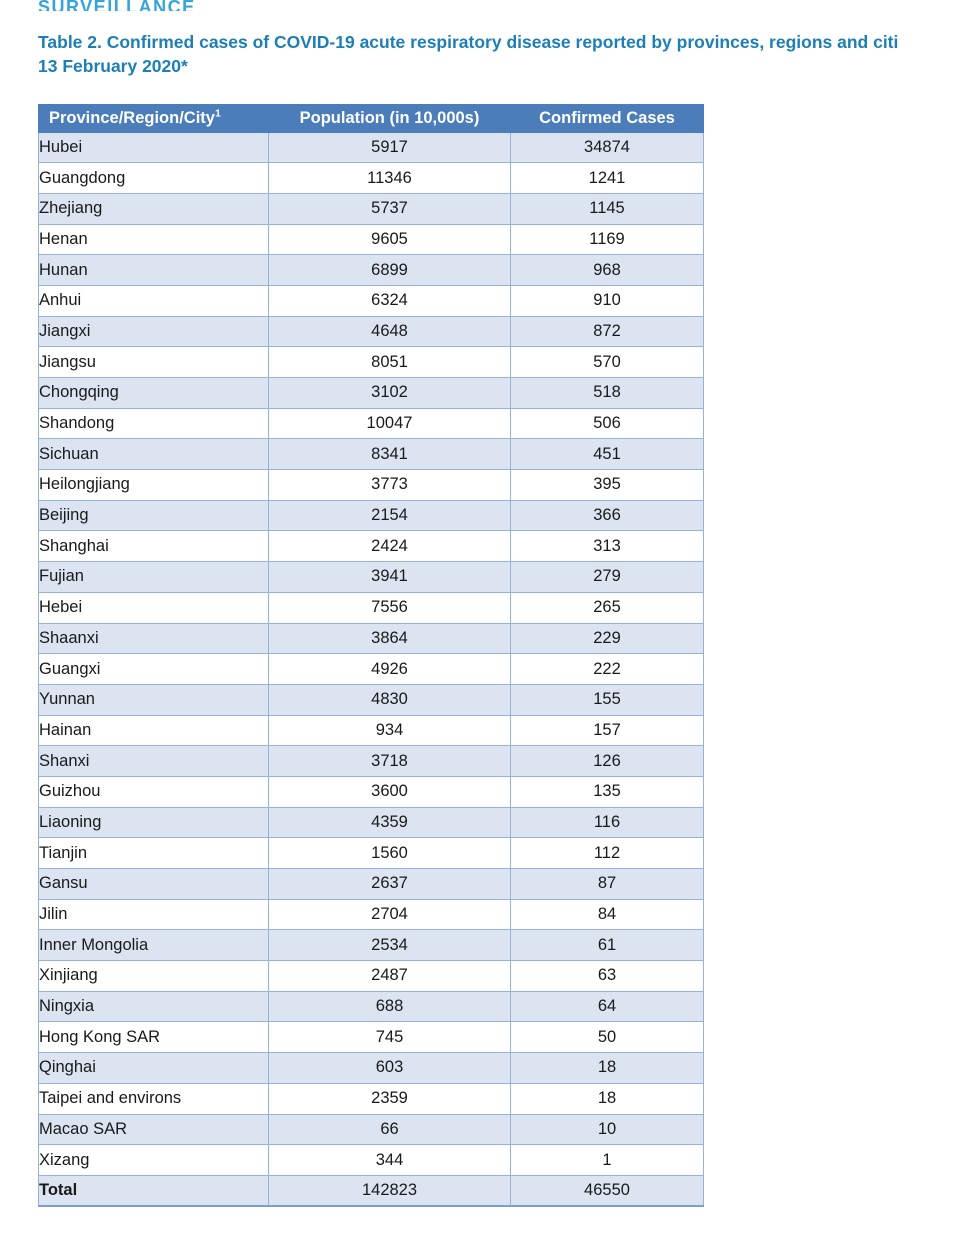 This screenshot has width=963, height=1244. What do you see at coordinates (371, 270) in the screenshot?
I see `table-row: Hunan 6899 968` at bounding box center [371, 270].